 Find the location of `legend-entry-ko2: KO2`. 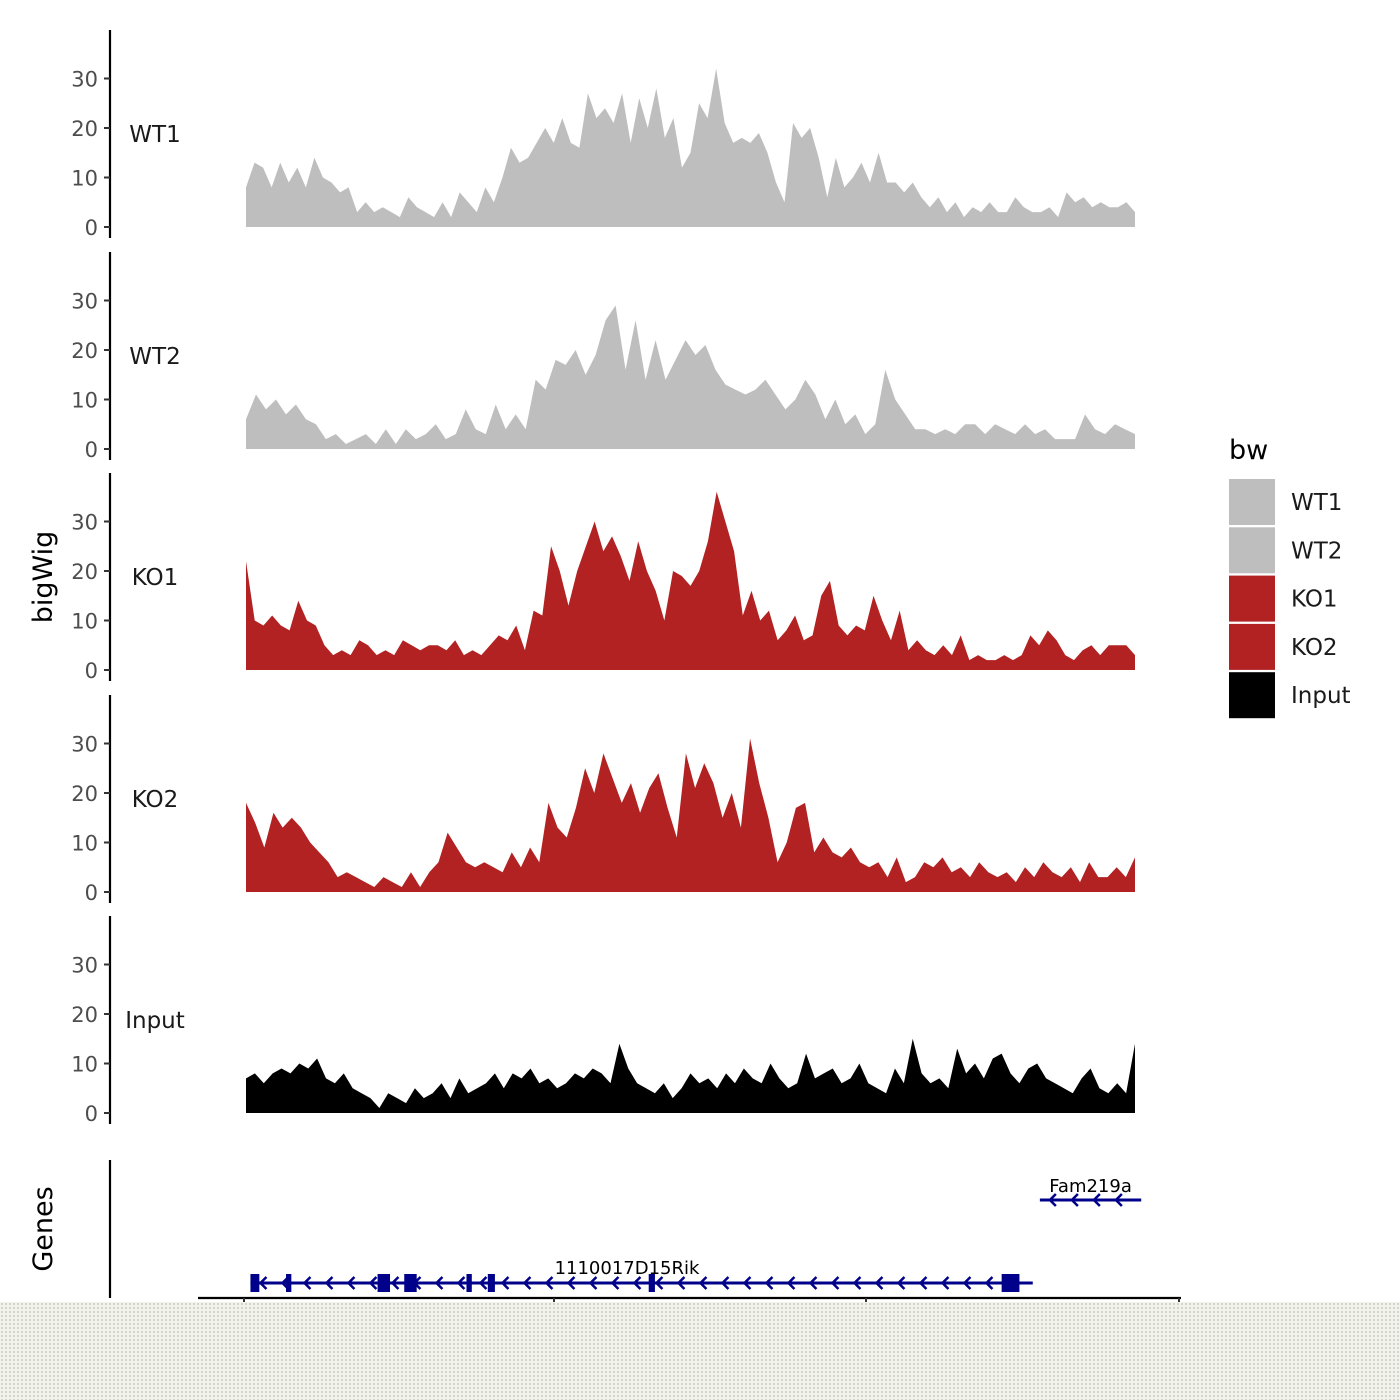

legend-entry-ko2: KO2 is located at coordinates (1283, 646).